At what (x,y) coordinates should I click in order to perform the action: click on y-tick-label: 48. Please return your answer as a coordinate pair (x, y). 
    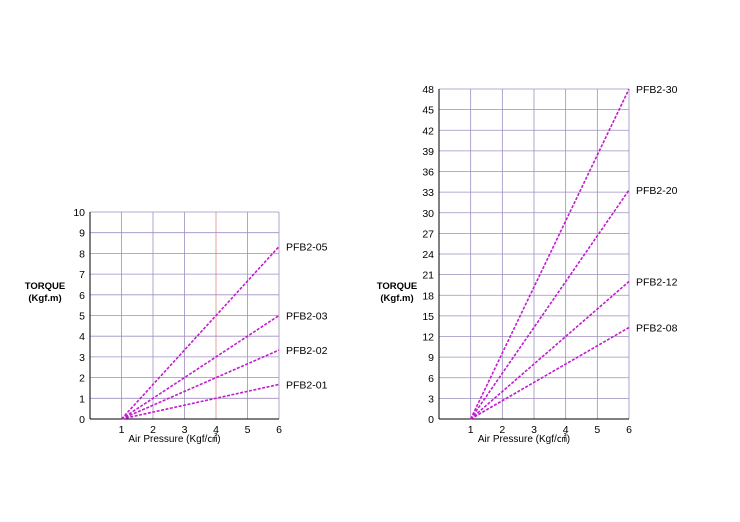
    Looking at the image, I should click on (428, 90).